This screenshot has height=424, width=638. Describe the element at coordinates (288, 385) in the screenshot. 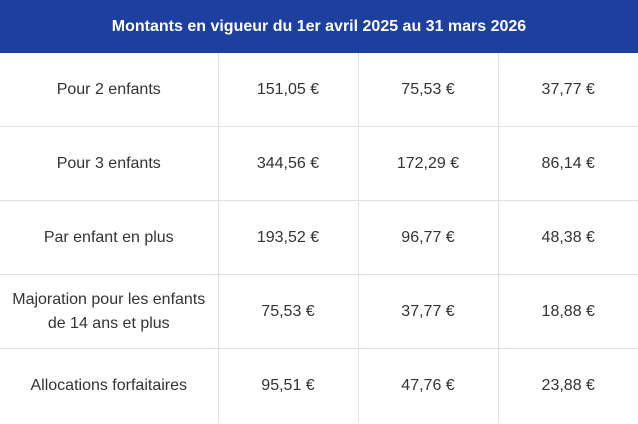

I see `amount-cell: 95,51 €` at that location.